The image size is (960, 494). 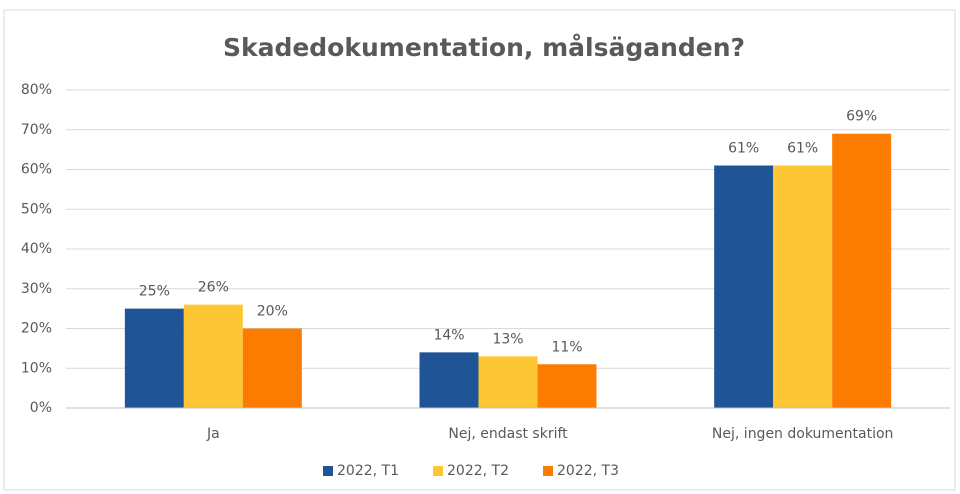 I want to click on data-label: 20%, so click(x=272, y=312).